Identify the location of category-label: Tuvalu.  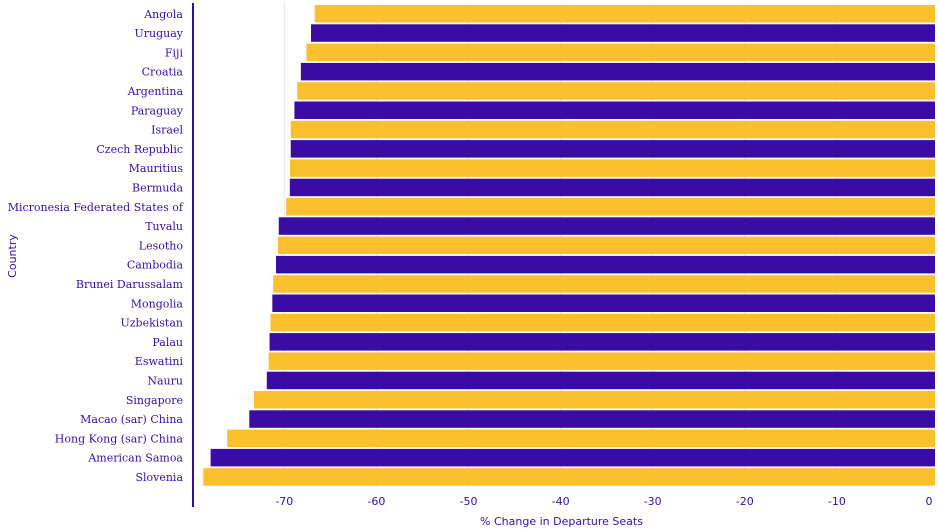
(164, 226).